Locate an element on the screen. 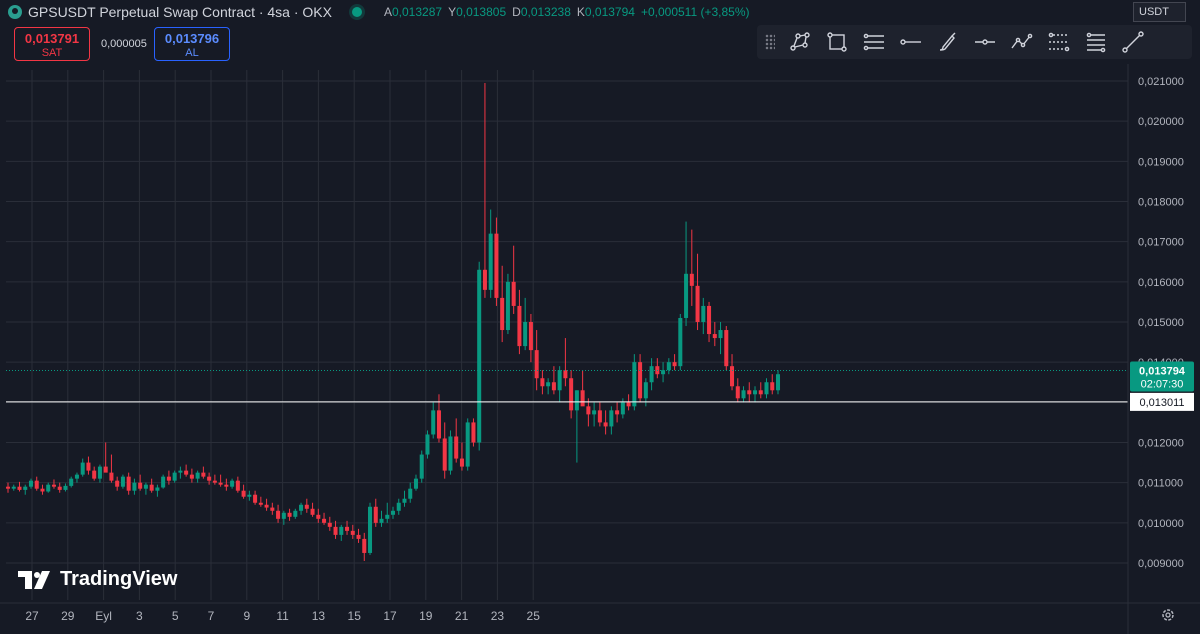  sell-button: 0,013791 SAT is located at coordinates (52, 44).